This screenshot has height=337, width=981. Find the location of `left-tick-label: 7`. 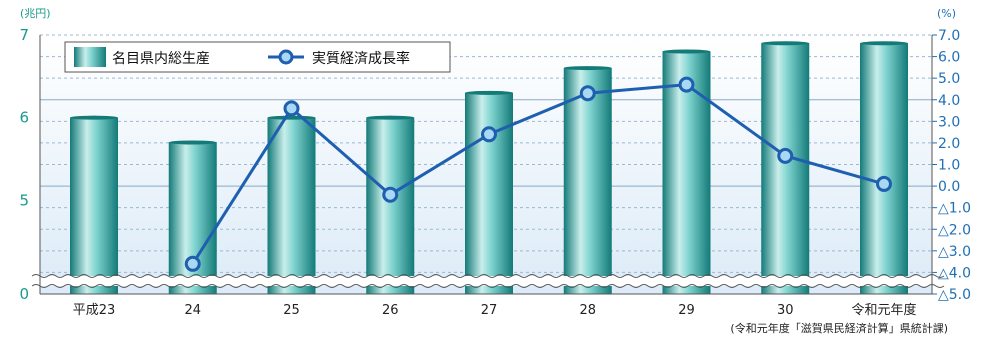

left-tick-label: 7 is located at coordinates (24, 35).